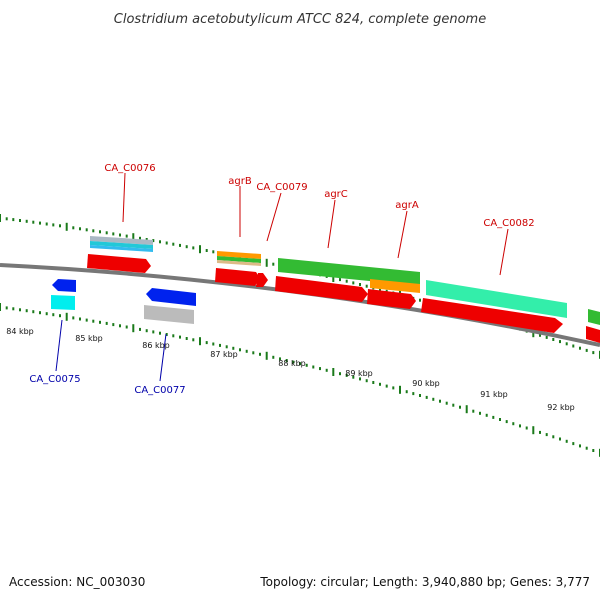 This screenshot has height=600, width=600. Describe the element at coordinates (407, 205) in the screenshot. I see `gene-label-agra: agrA` at that location.